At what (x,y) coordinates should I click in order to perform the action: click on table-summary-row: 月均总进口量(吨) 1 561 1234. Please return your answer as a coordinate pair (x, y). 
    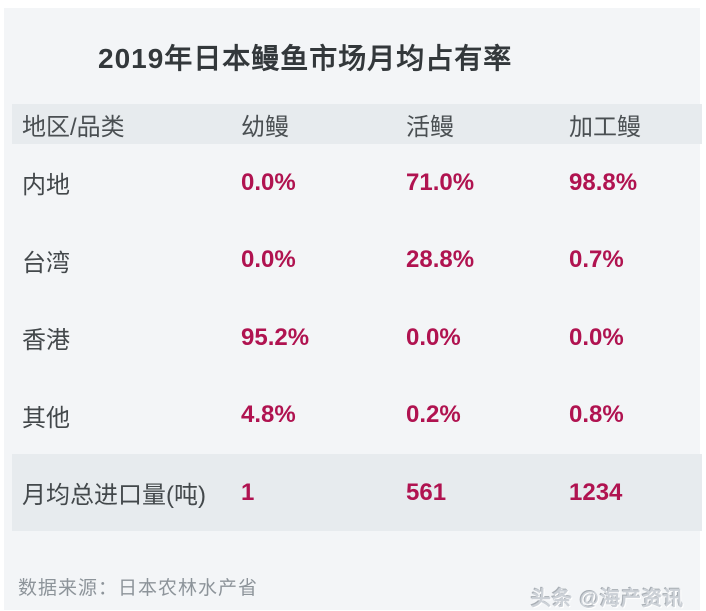
    Looking at the image, I should click on (357, 492).